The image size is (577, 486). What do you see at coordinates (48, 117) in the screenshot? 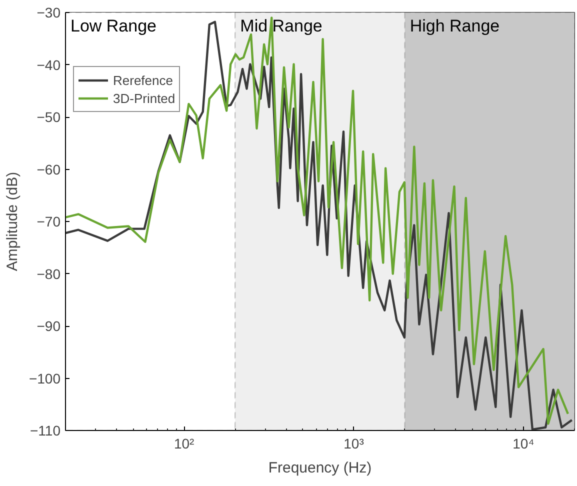
I see `y-tick-label: −50` at bounding box center [48, 117].